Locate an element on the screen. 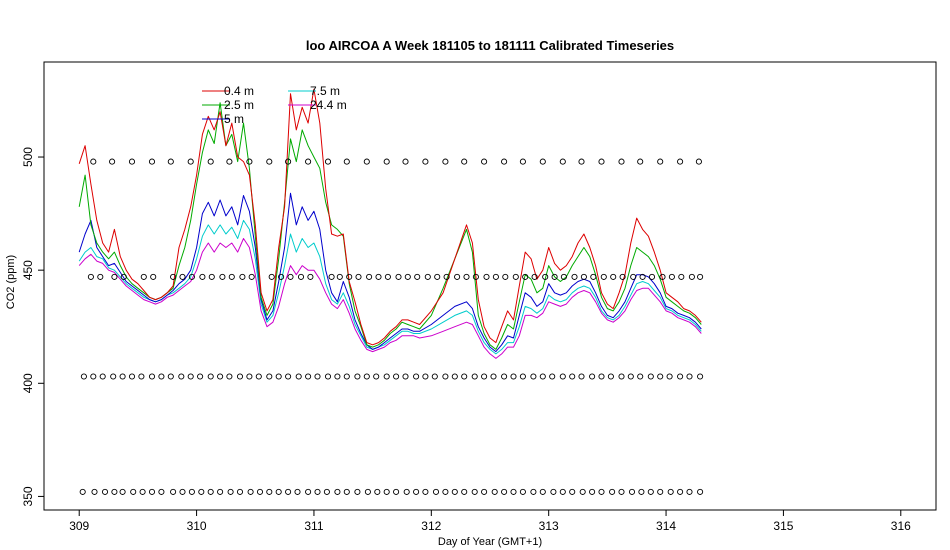  x-axis-label: Day of Year (GMT+1) is located at coordinates (490, 542).